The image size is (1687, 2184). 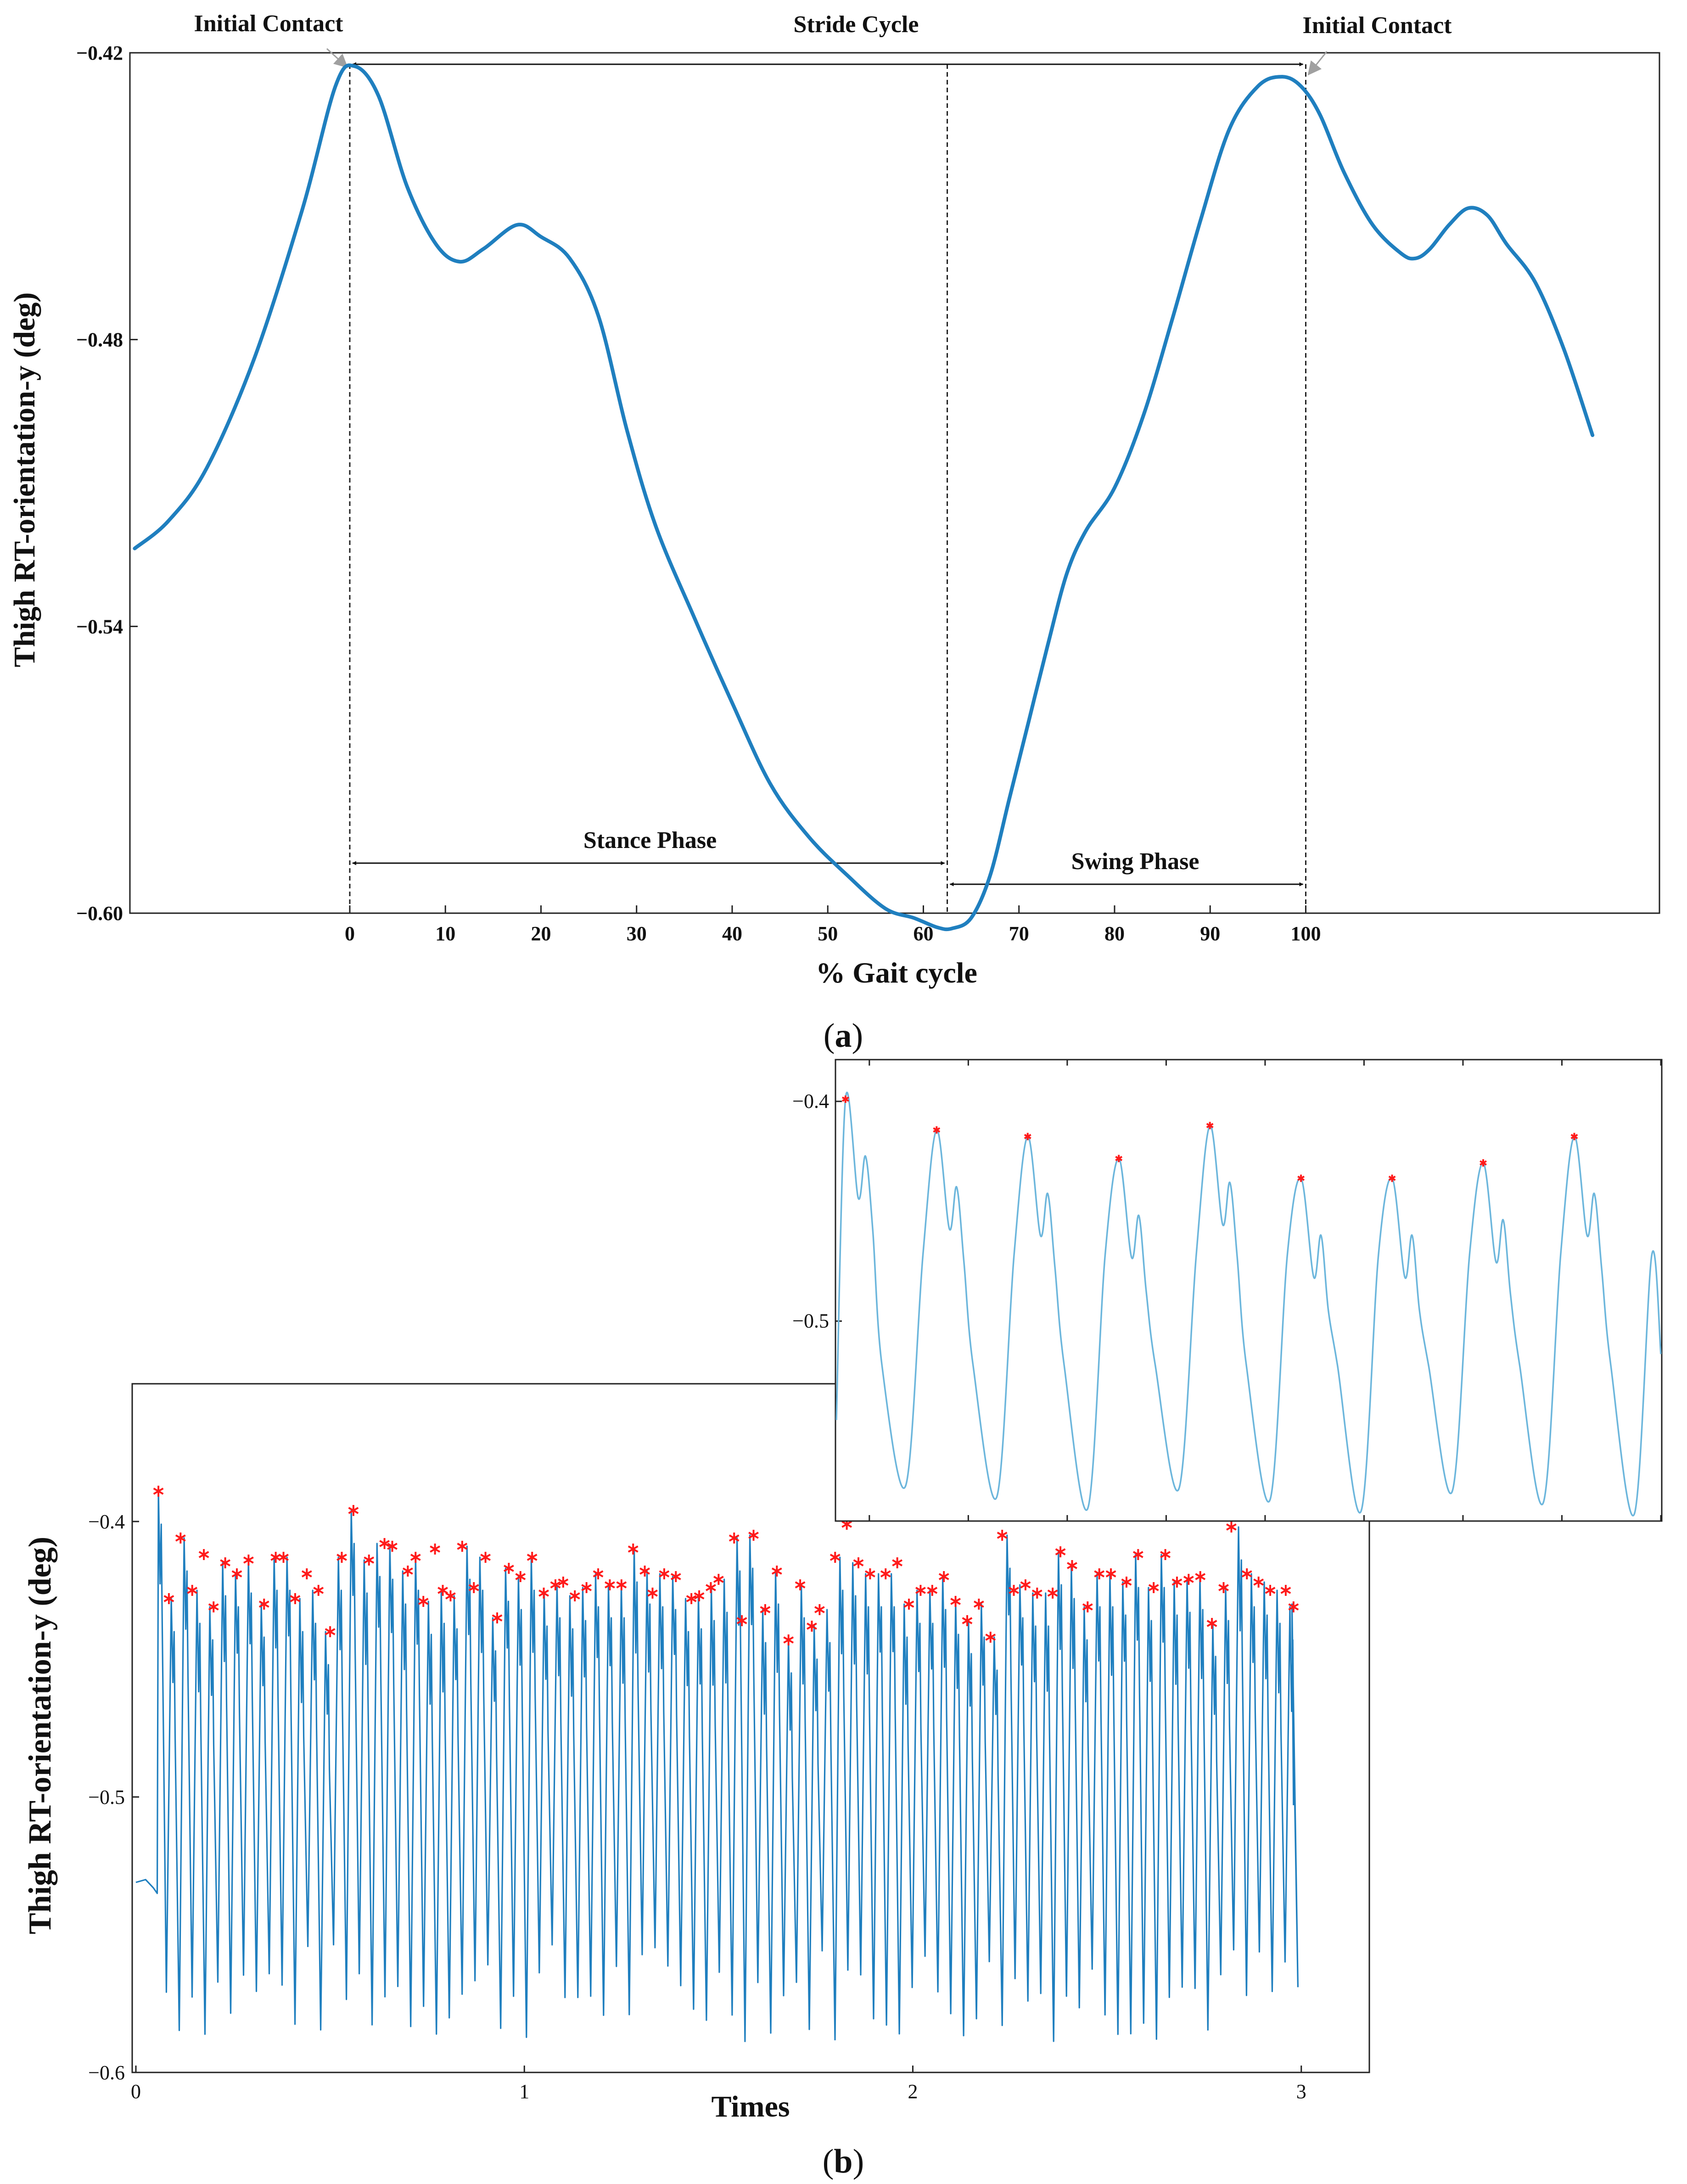 I want to click on panel-a-x-tick-label: 40, so click(x=732, y=933).